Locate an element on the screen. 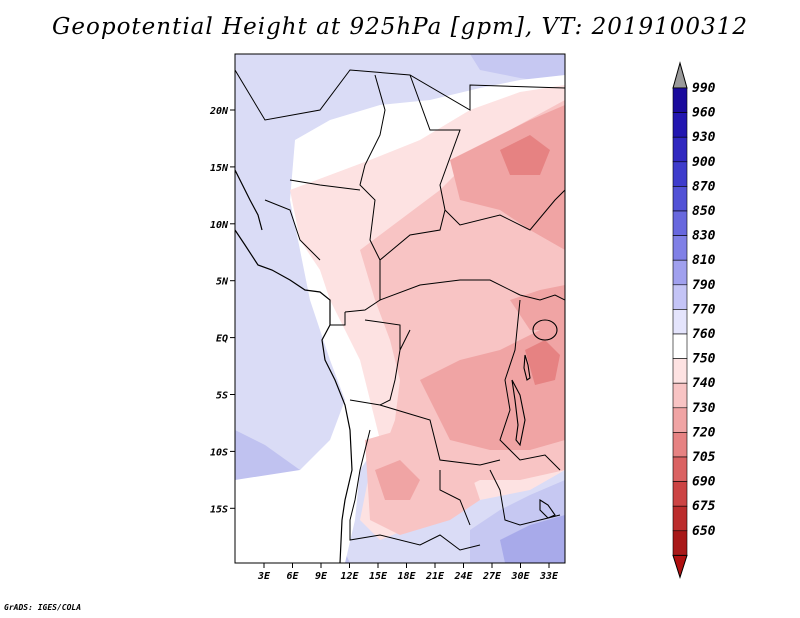 This screenshot has height=618, width=800. colorbar-label: 720 is located at coordinates (704, 432).